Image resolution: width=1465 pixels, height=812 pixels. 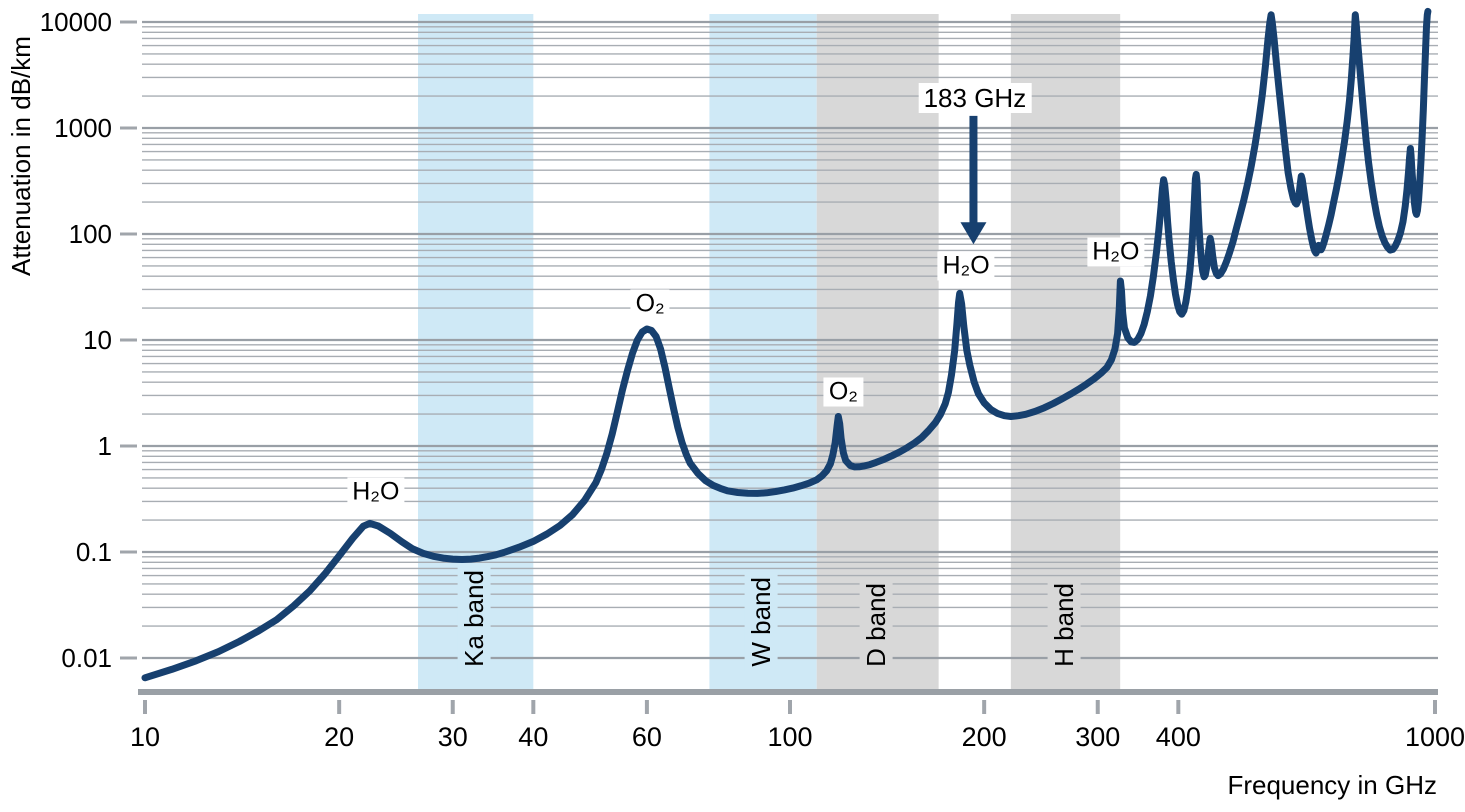 What do you see at coordinates (83, 128) in the screenshot?
I see `y-tick-label: 1000` at bounding box center [83, 128].